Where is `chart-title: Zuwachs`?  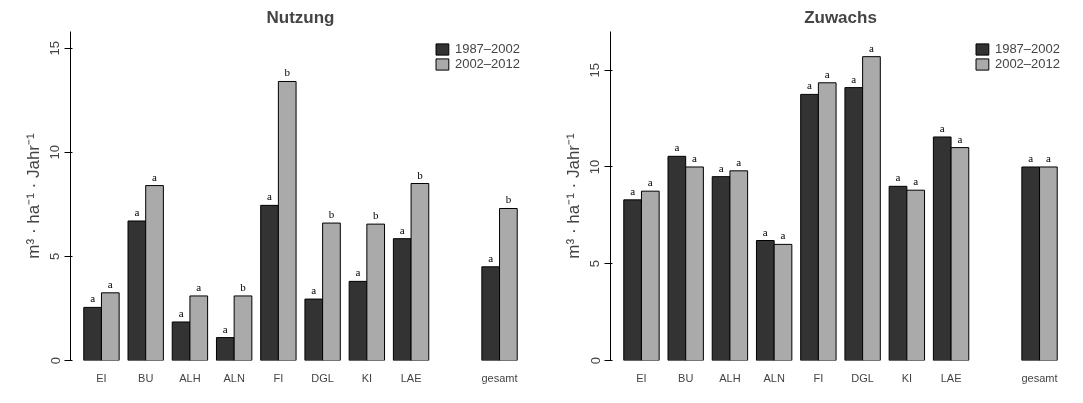
chart-title: Zuwachs is located at coordinates (840, 17).